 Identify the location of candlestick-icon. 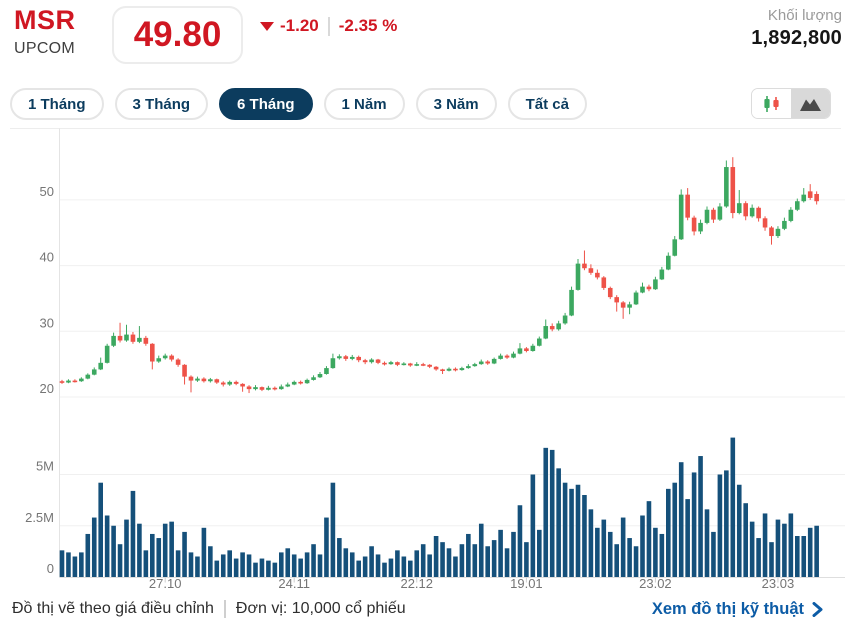
(771, 103).